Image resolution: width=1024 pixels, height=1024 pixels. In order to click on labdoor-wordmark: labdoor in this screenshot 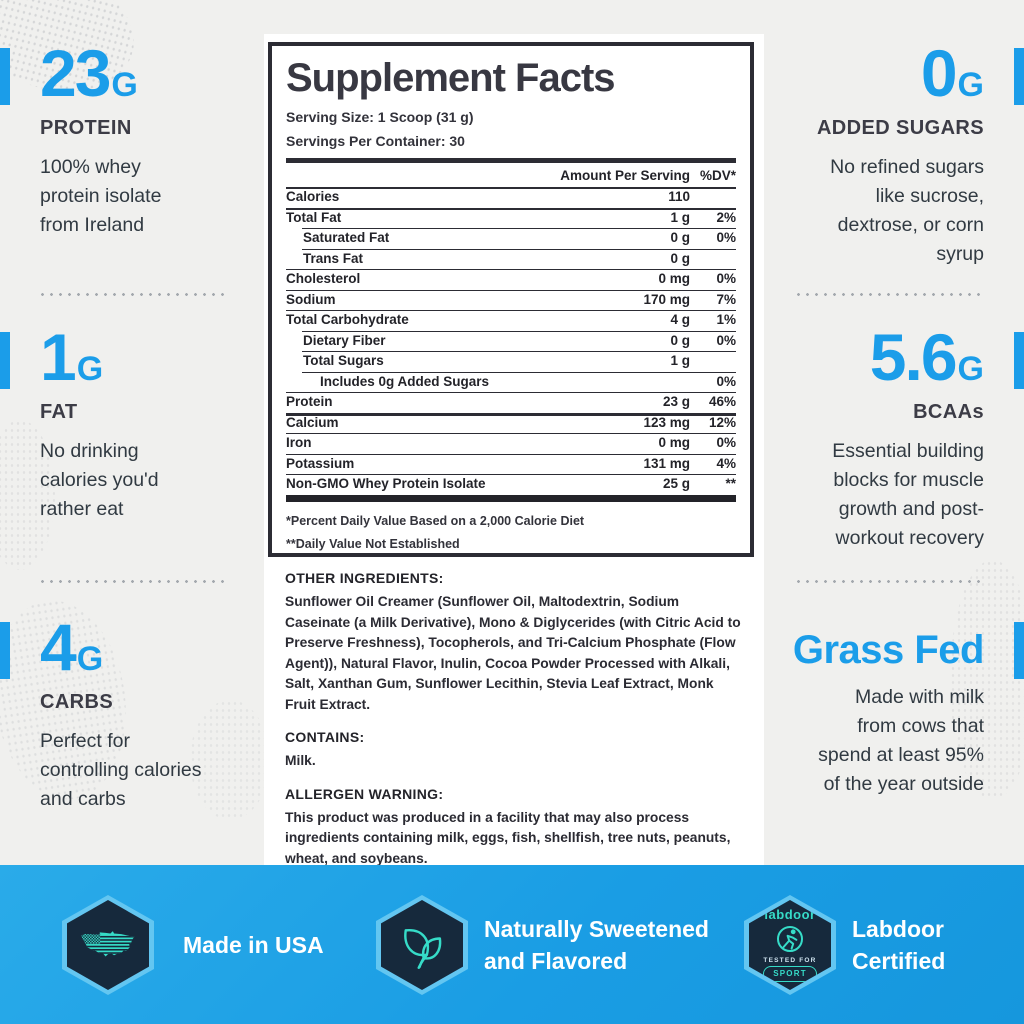, I will do `click(790, 915)`.